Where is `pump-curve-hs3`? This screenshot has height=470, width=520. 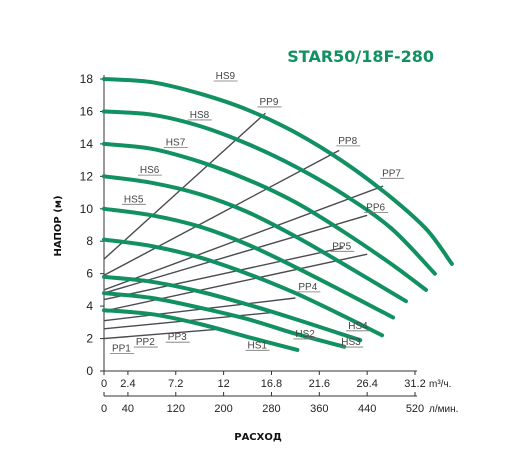
pump-curve-hs3 is located at coordinates (232, 308).